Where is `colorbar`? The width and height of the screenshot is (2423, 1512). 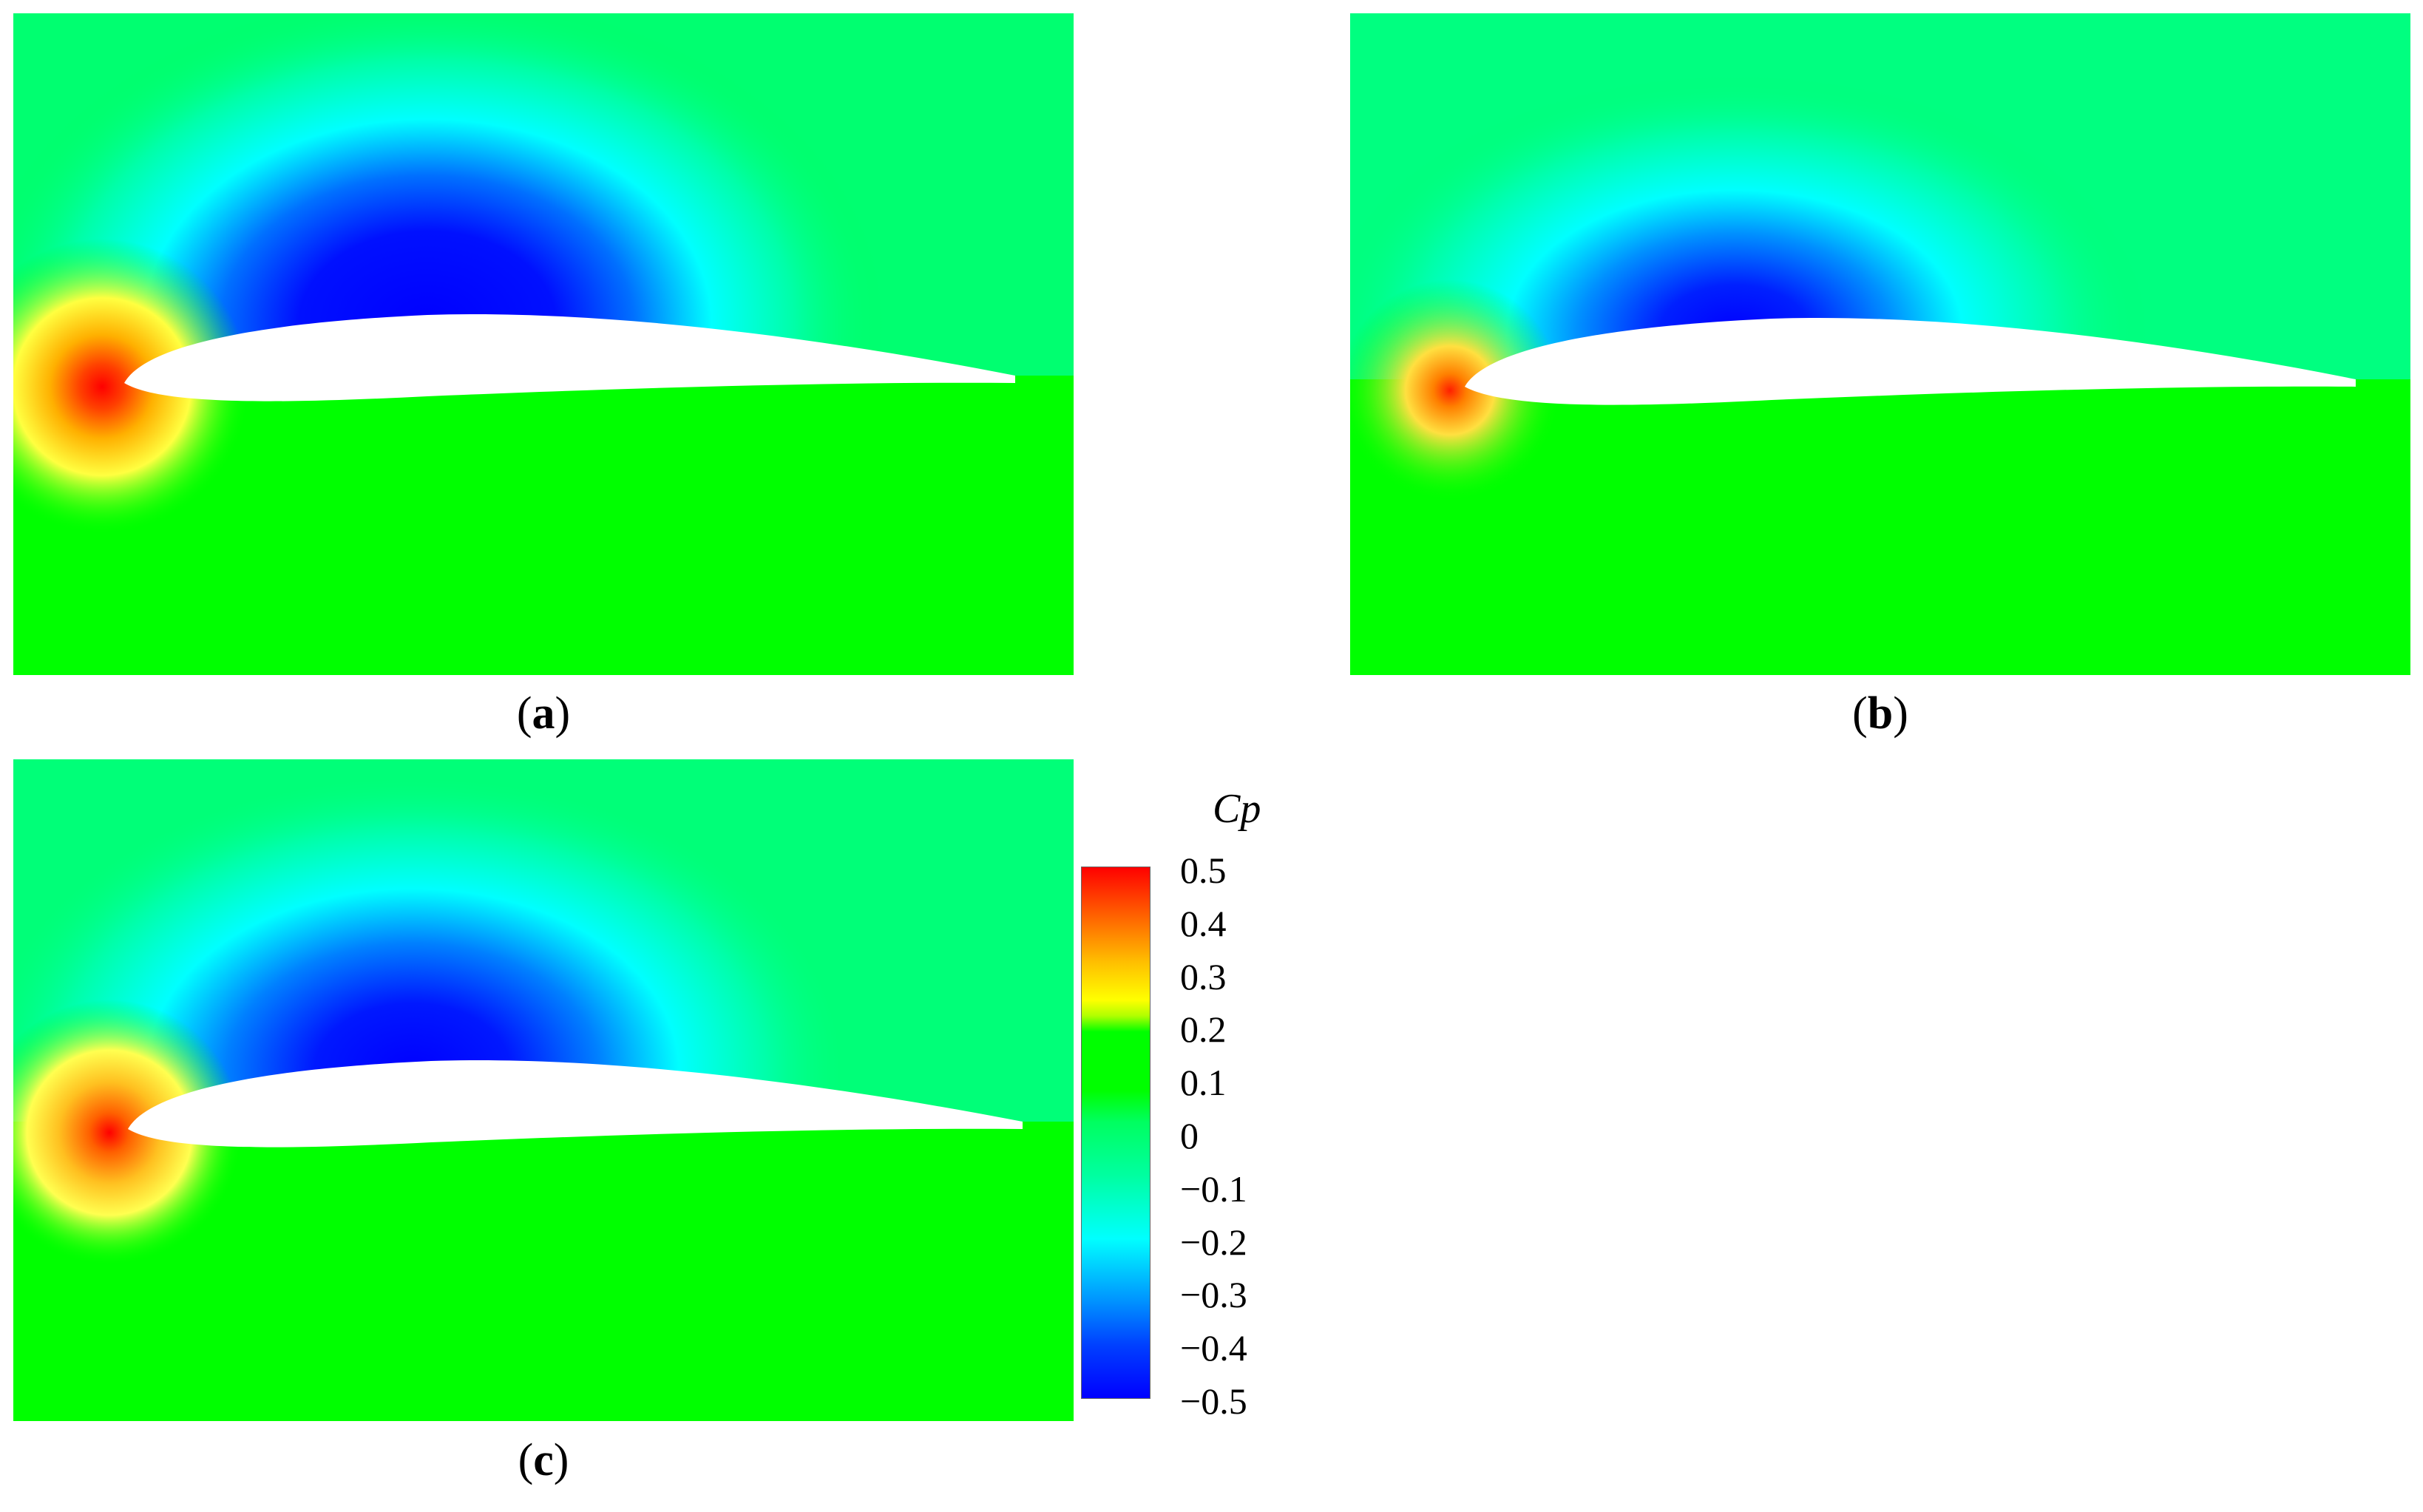
colorbar is located at coordinates (1115, 1133).